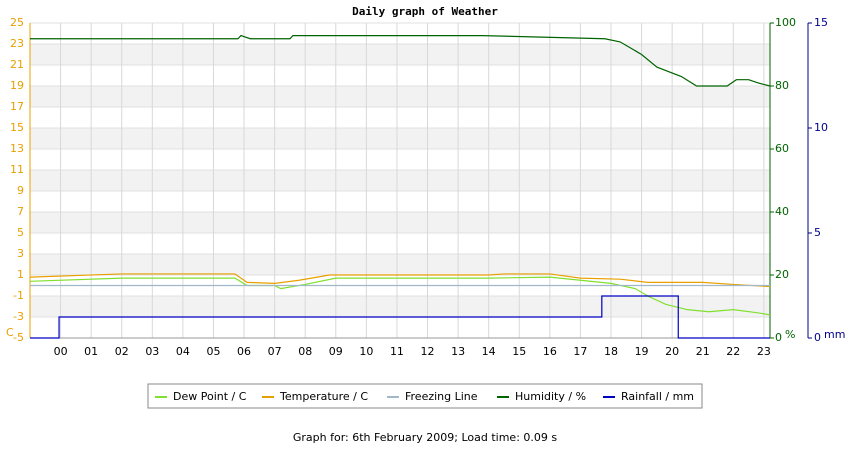 The width and height of the screenshot is (850, 454). What do you see at coordinates (122, 351) in the screenshot?
I see `x-tick-label: 02` at bounding box center [122, 351].